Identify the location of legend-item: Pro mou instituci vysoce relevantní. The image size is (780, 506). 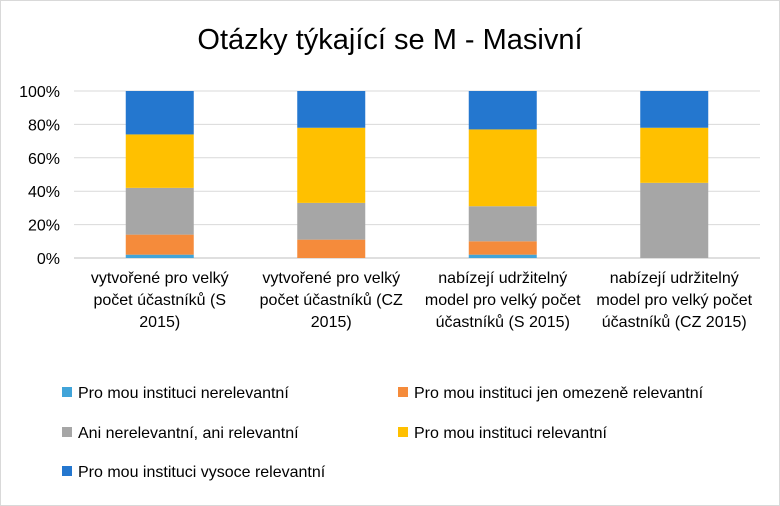
(193, 473).